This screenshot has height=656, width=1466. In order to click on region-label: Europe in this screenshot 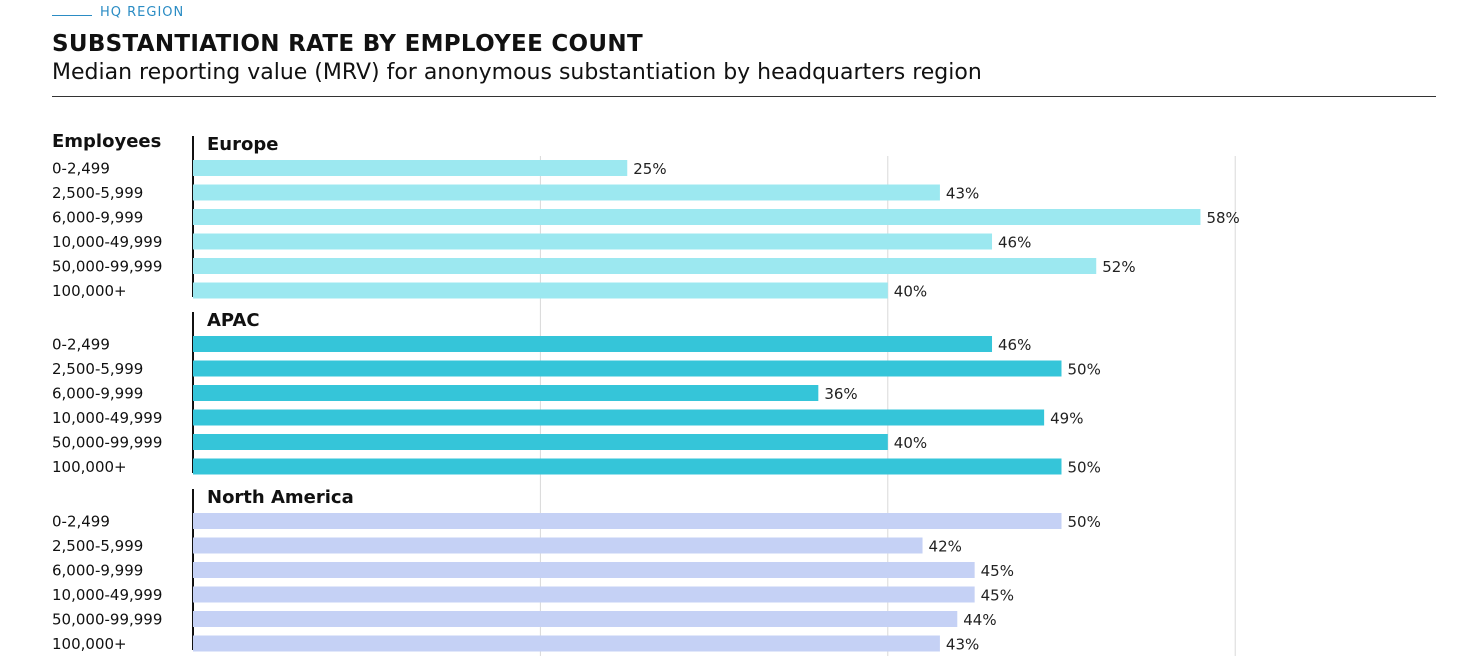, I will do `click(242, 144)`.